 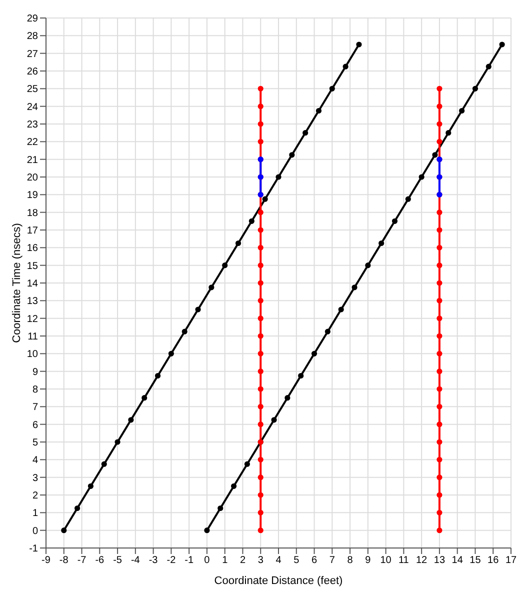 I want to click on x-tick-label: 12, so click(x=422, y=560).